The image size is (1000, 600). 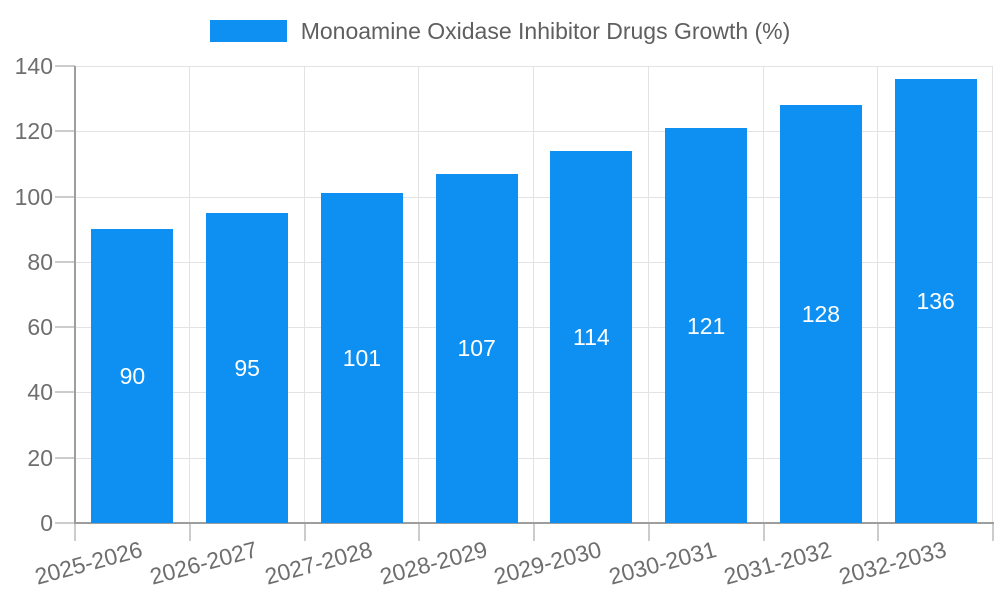 What do you see at coordinates (548, 562) in the screenshot?
I see `x-axis-tick-label: 2029-2030` at bounding box center [548, 562].